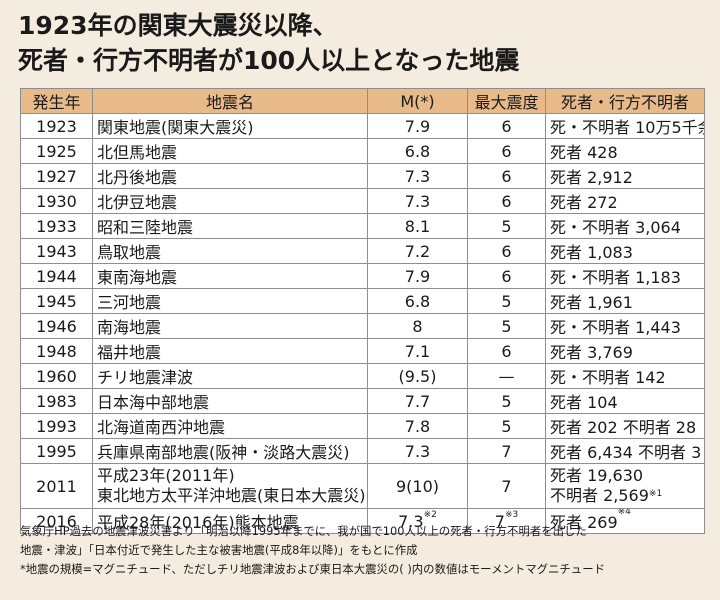  Describe the element at coordinates (56, 426) in the screenshot. I see `row-year: 1993` at that location.